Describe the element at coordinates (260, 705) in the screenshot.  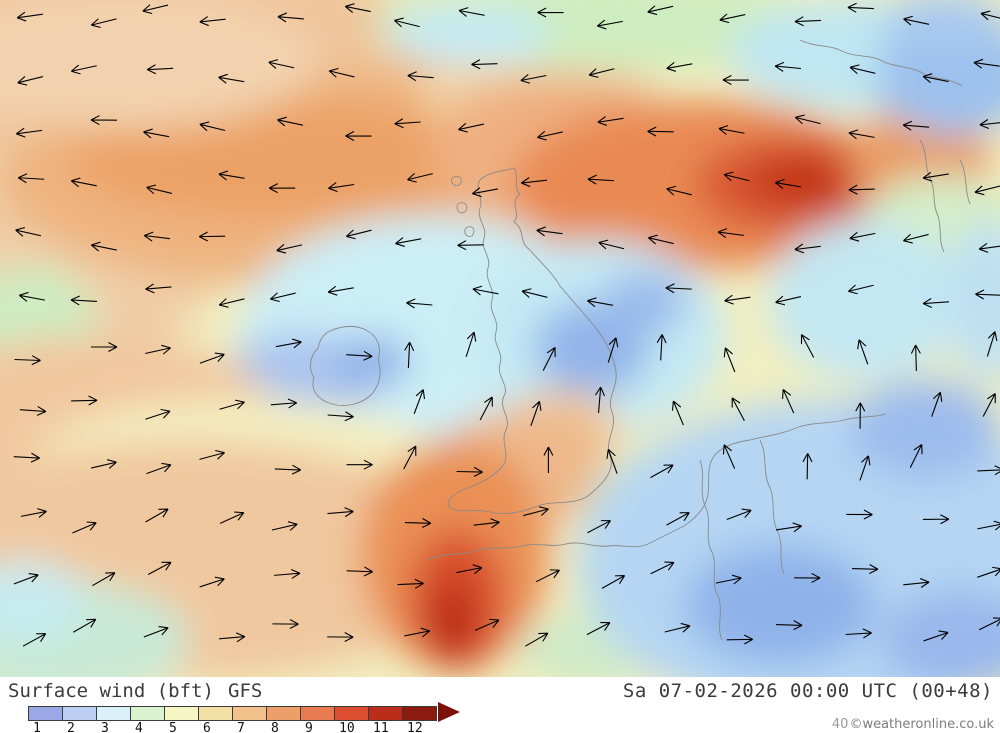
I see `wind-speed-legend: 1 2 3 4 5 6 7 8 9 10 11 12` at that location.